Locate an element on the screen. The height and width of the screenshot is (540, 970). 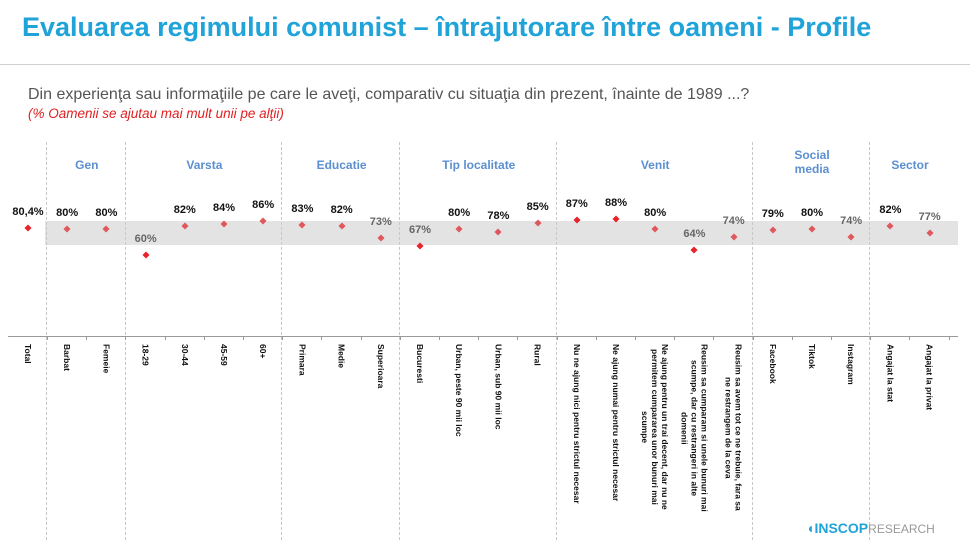
x-axis is located at coordinates (483, 336).